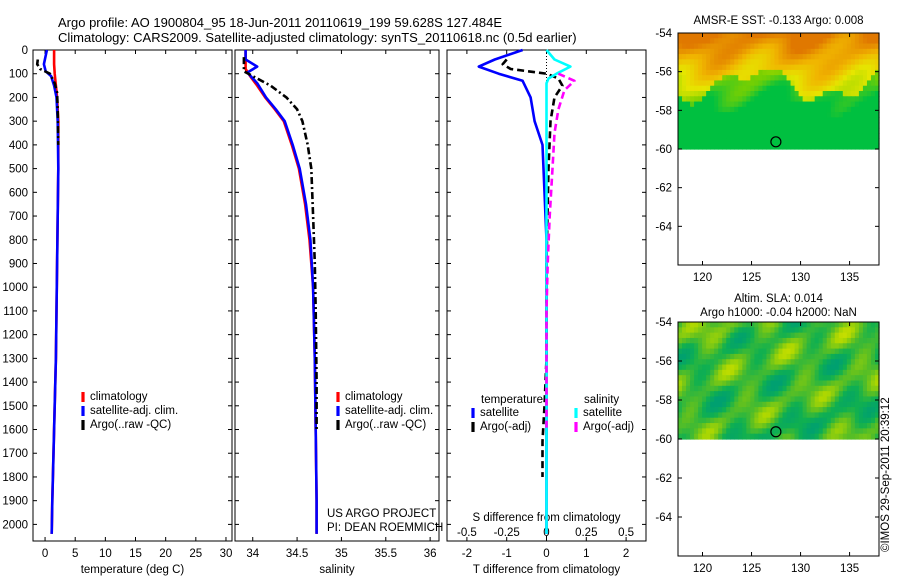  What do you see at coordinates (374, 397) in the screenshot?
I see `legend-label: climatology` at bounding box center [374, 397].